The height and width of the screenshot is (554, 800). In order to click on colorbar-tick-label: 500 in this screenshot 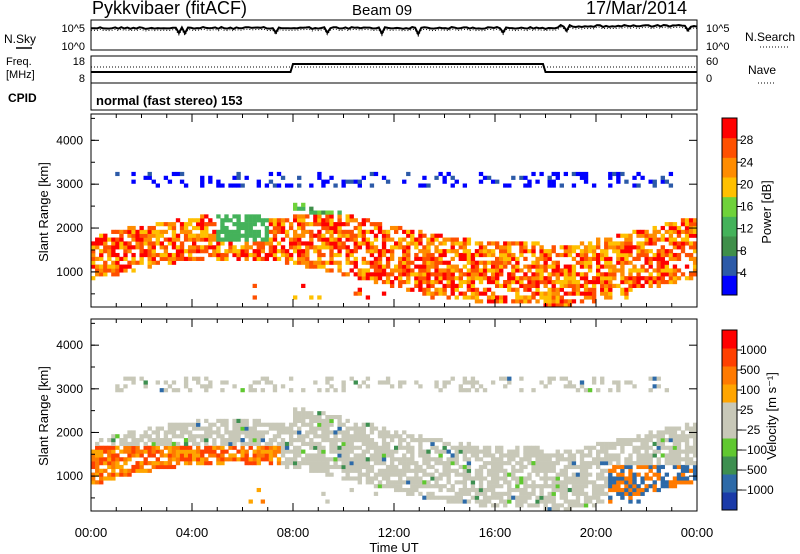, I will do `click(750, 370)`.